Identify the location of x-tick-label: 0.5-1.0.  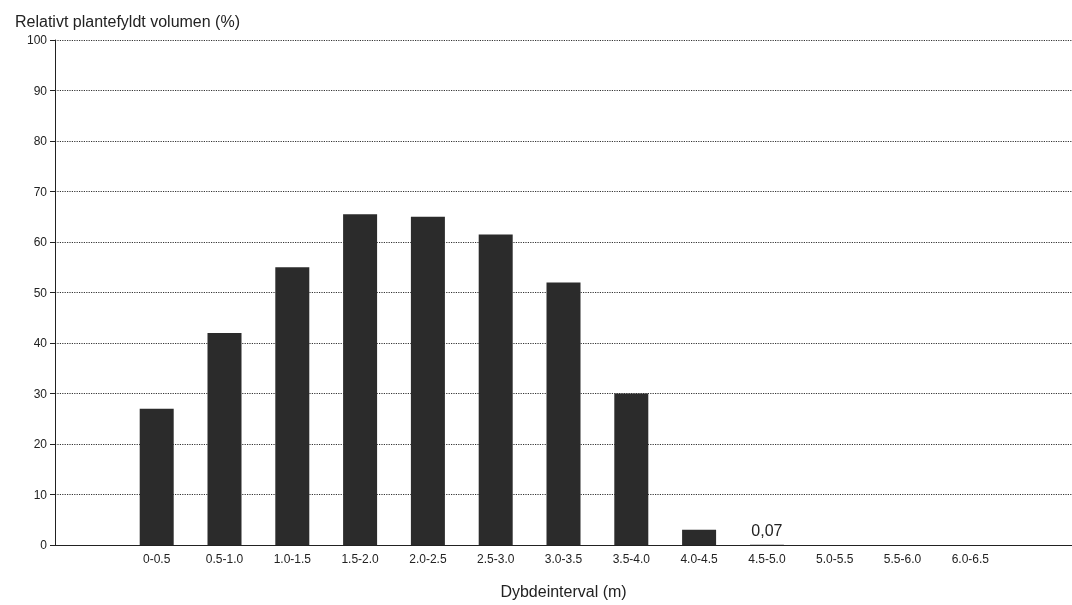
(224, 559).